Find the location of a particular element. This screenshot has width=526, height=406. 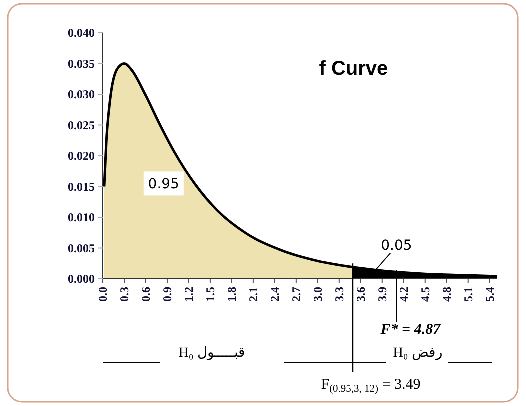

x-tick-label: 4.8 is located at coordinates (447, 294).